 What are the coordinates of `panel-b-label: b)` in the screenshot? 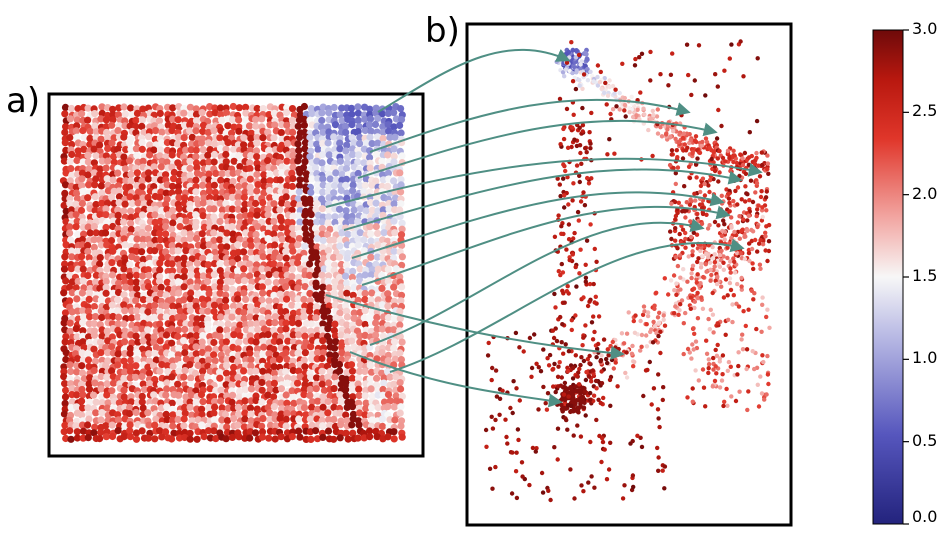 It's located at (442, 31).